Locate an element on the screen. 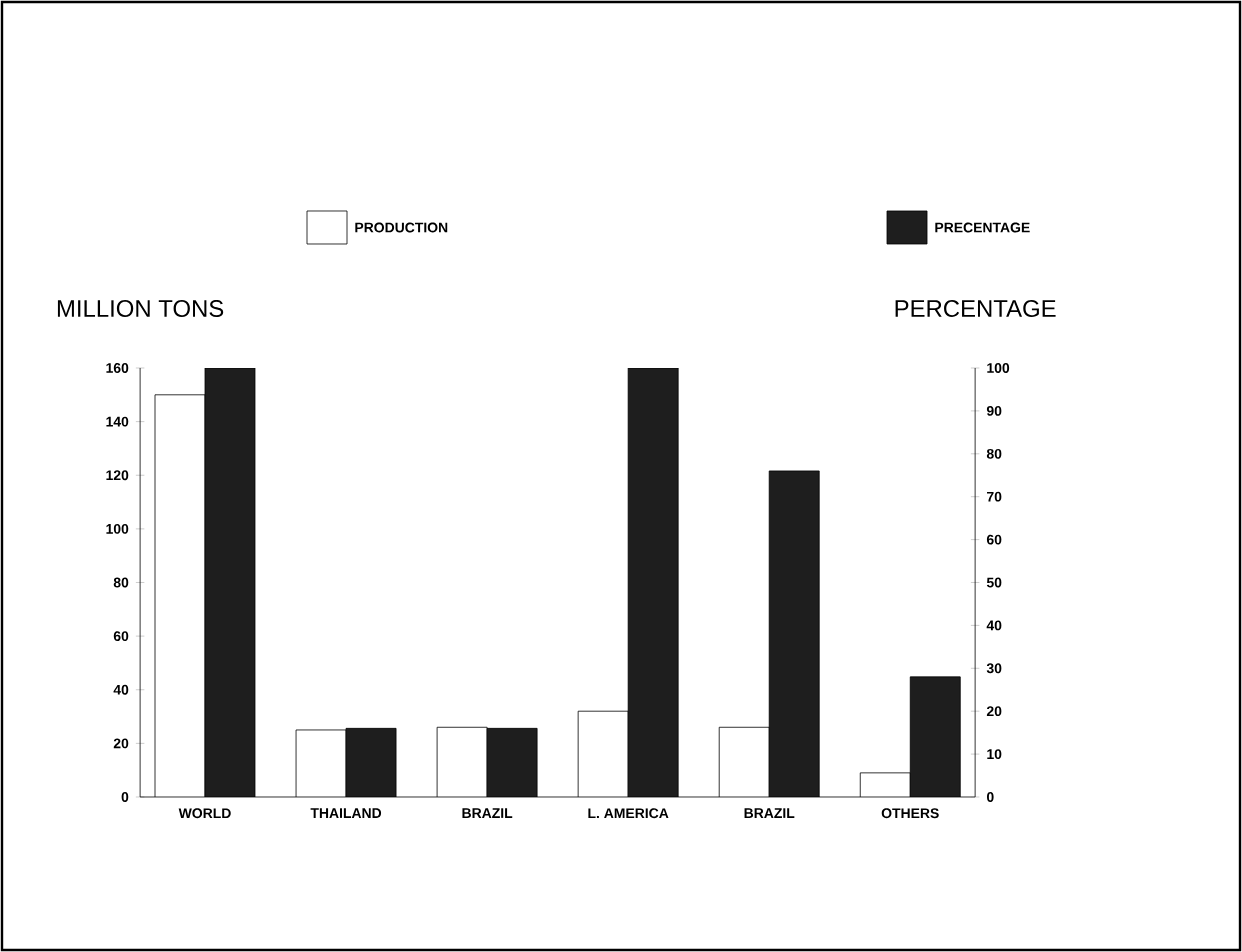 Image resolution: width=1242 pixels, height=952 pixels. y2-tick-label: 10 is located at coordinates (994, 754).